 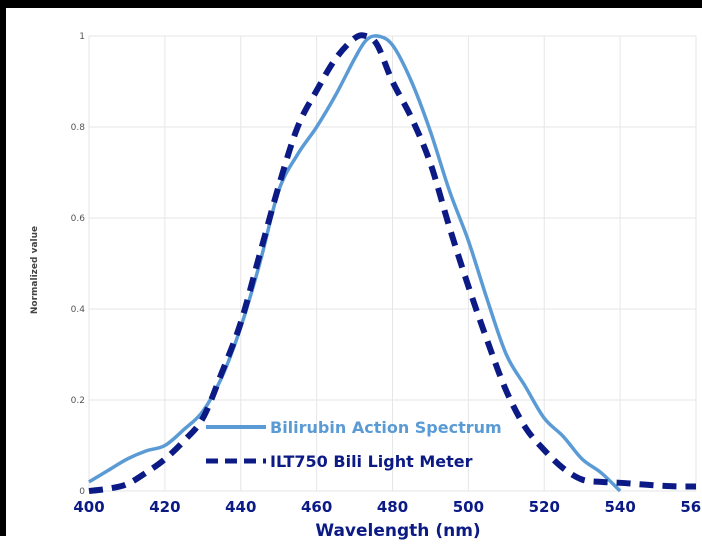 I want to click on y-axis-label: Normalized value, so click(x=35, y=270).